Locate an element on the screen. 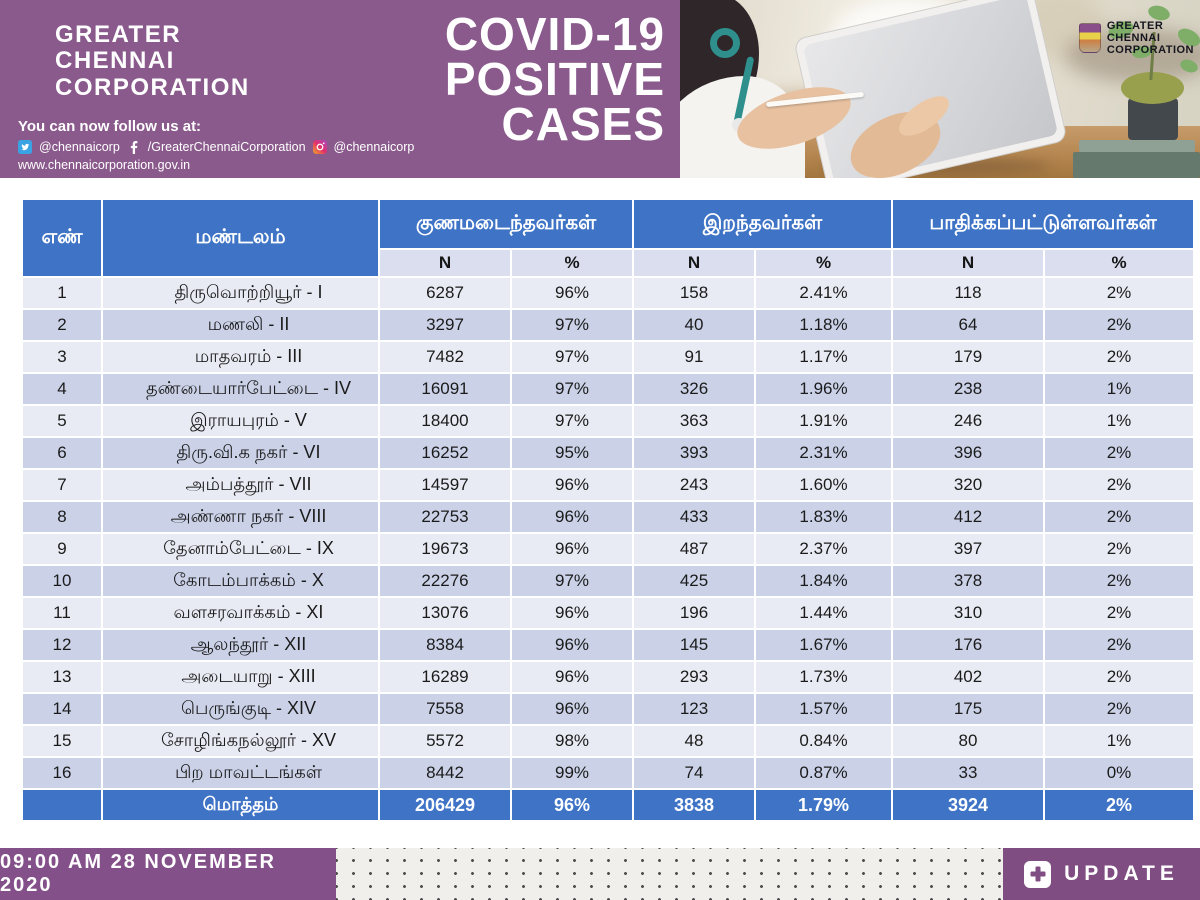 This screenshot has width=1200, height=900. column-group-recovered: குணமடைந்தவர்கள் is located at coordinates (506, 224).